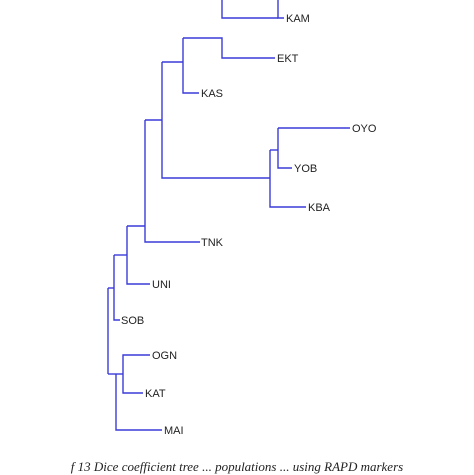  I want to click on branch-mid-node, so click(215, 120).